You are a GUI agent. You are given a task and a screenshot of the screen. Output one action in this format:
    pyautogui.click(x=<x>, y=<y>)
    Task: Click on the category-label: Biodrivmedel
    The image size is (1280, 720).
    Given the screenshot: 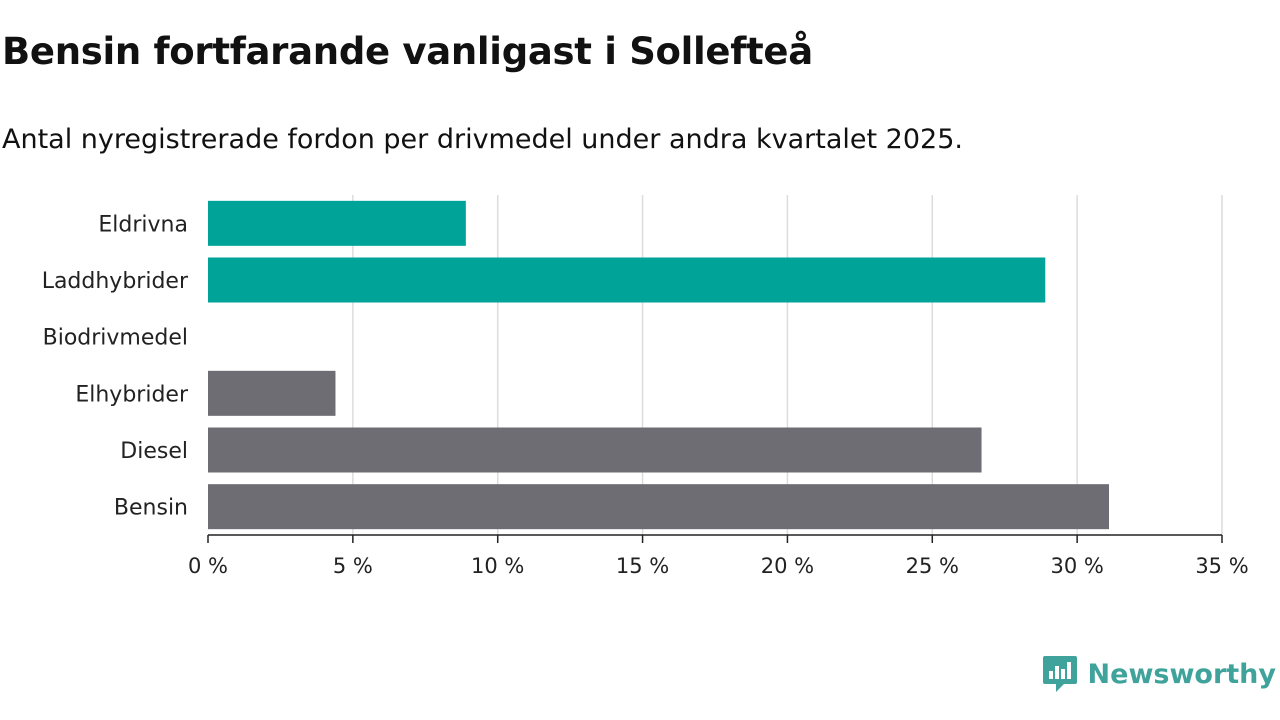 What is the action you would take?
    pyautogui.click(x=115, y=338)
    